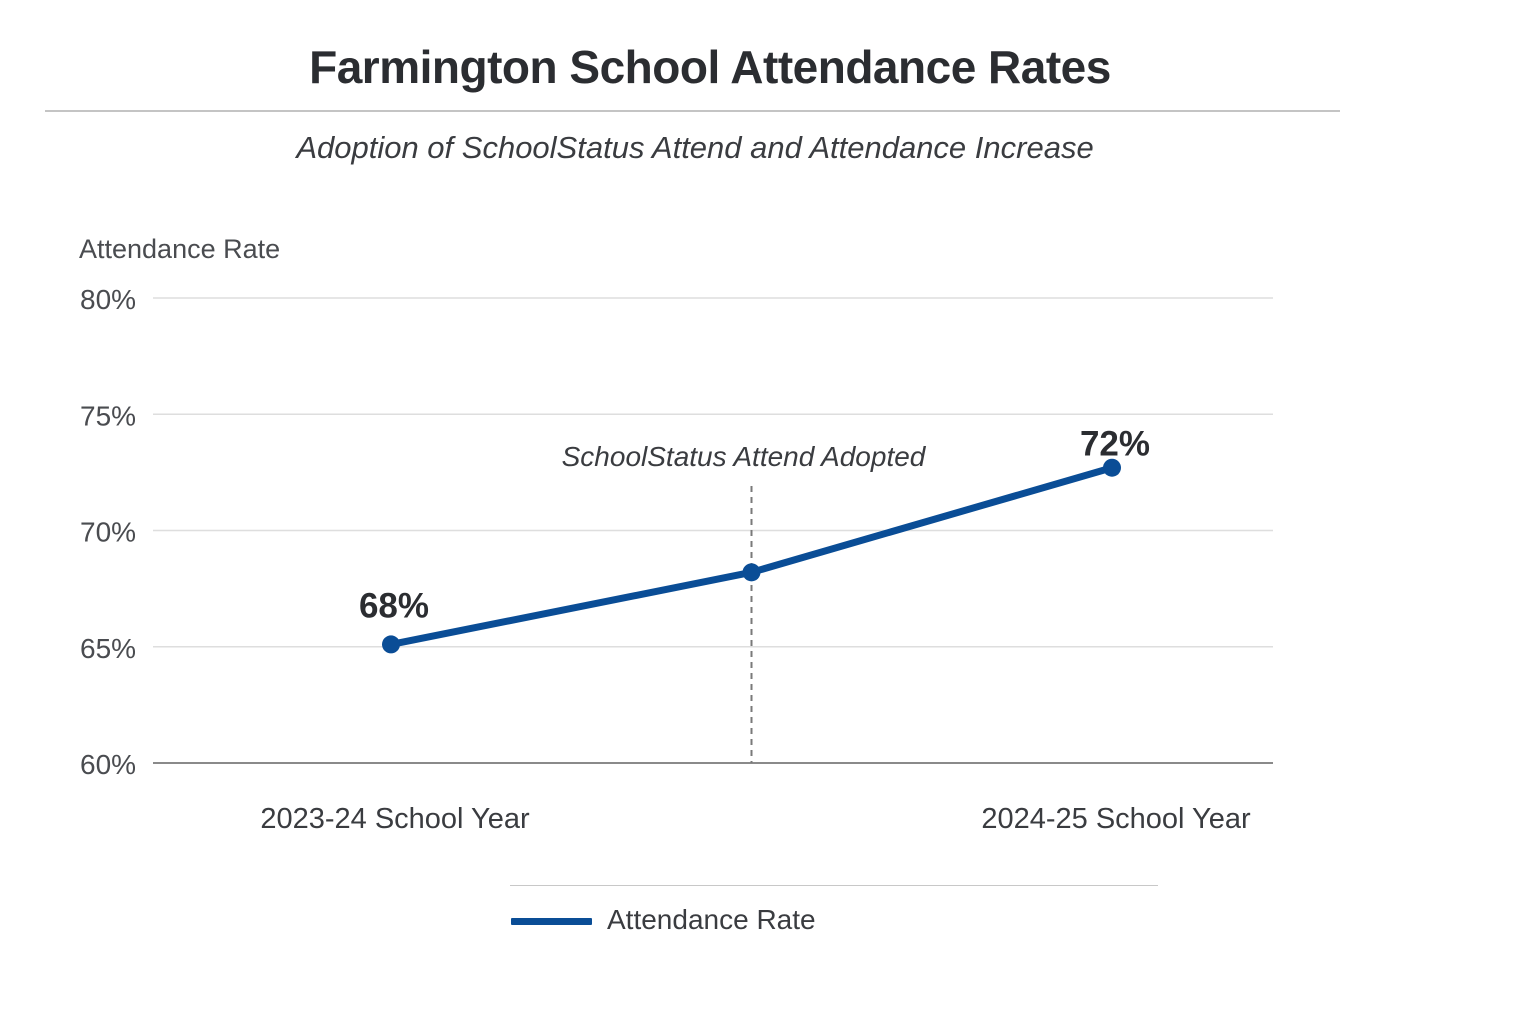  I want to click on title-divider, so click(692, 111).